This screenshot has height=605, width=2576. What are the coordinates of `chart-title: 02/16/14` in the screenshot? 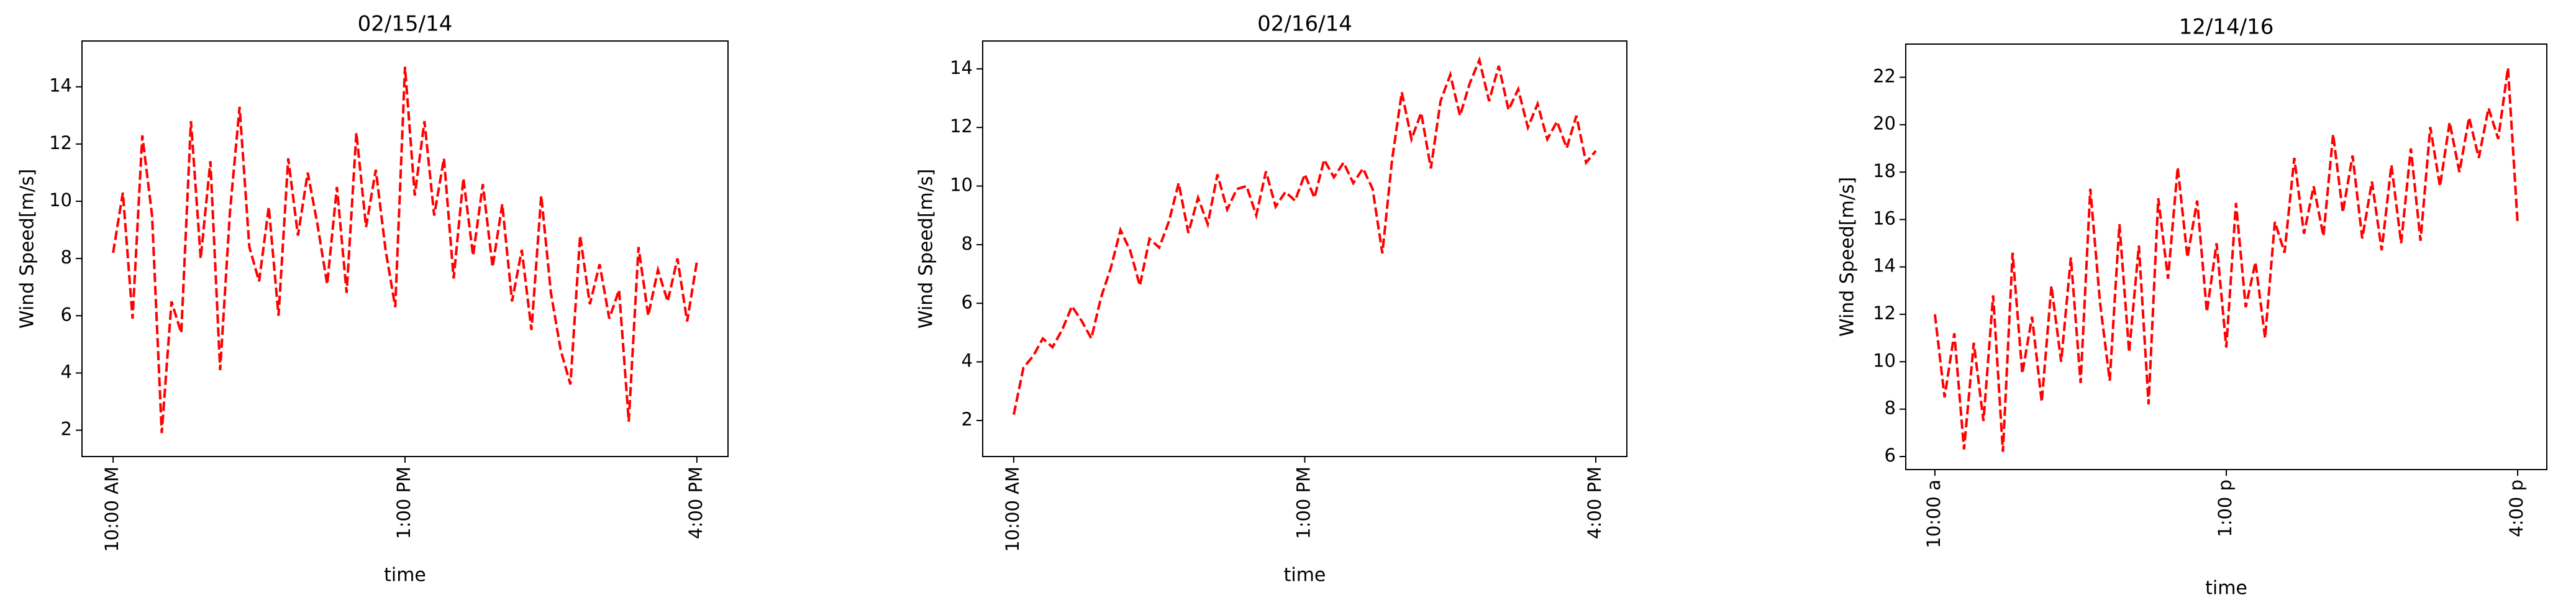 It's located at (1304, 24).